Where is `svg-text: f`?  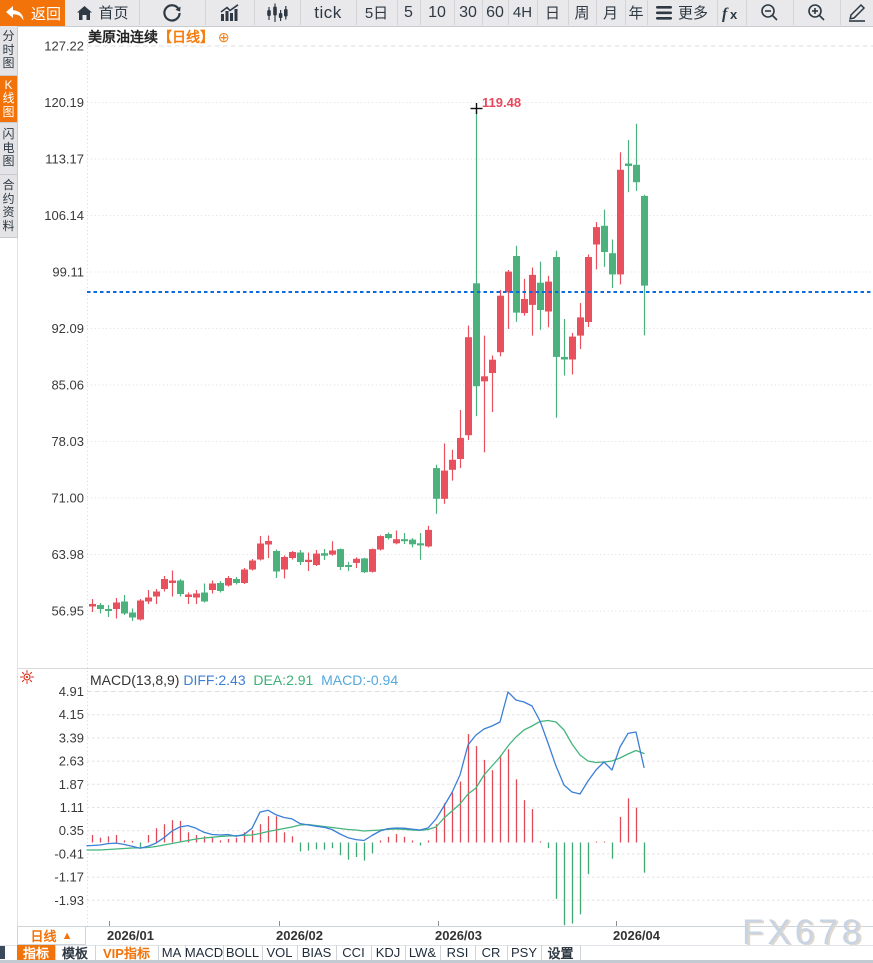
svg-text: f is located at coordinates (725, 13).